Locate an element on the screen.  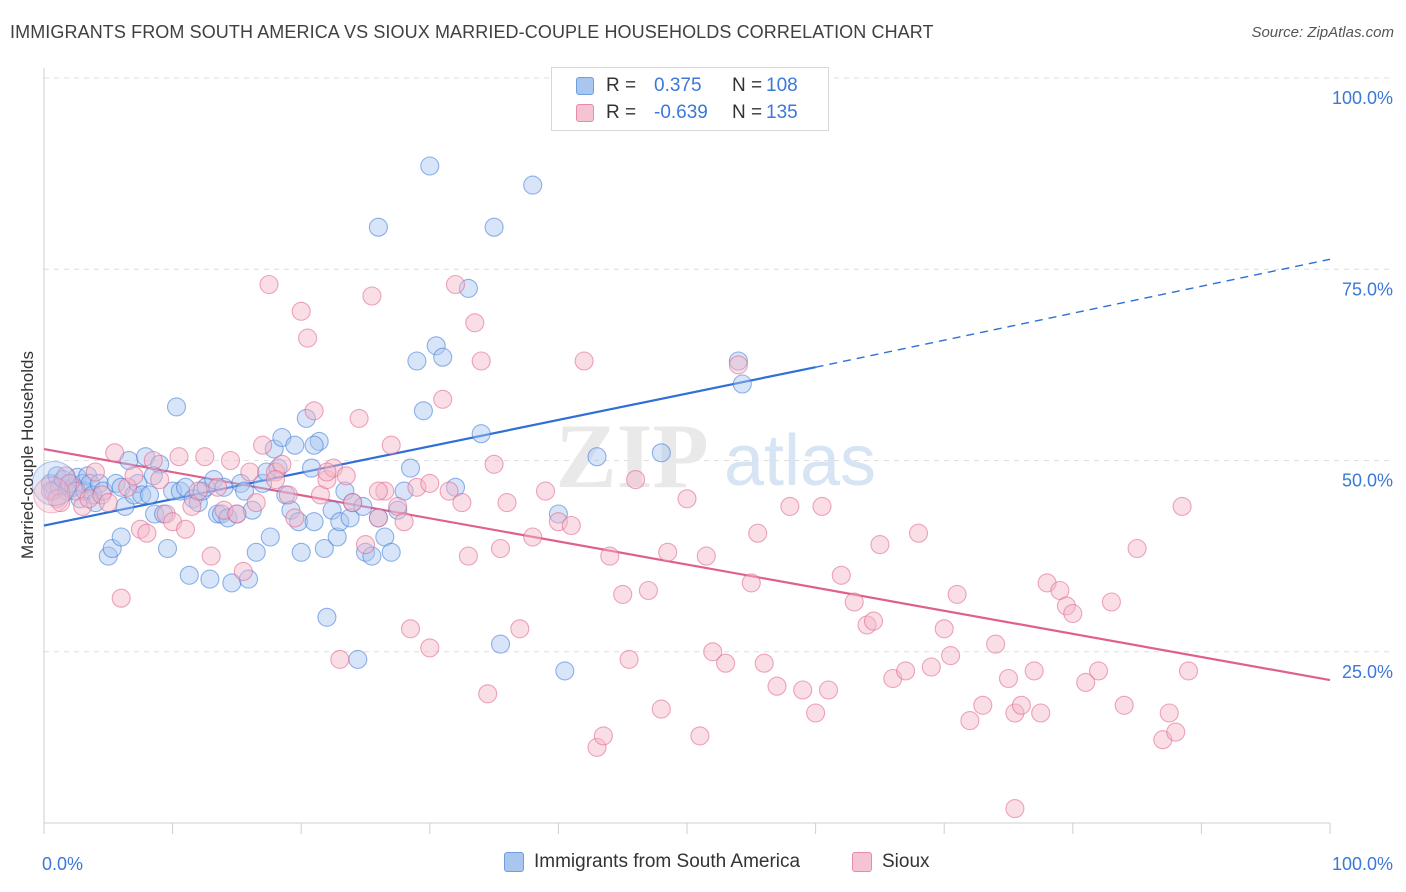
legend-row-south-america: R = 0.375 N = 108 is located at coordinates (687, 86).